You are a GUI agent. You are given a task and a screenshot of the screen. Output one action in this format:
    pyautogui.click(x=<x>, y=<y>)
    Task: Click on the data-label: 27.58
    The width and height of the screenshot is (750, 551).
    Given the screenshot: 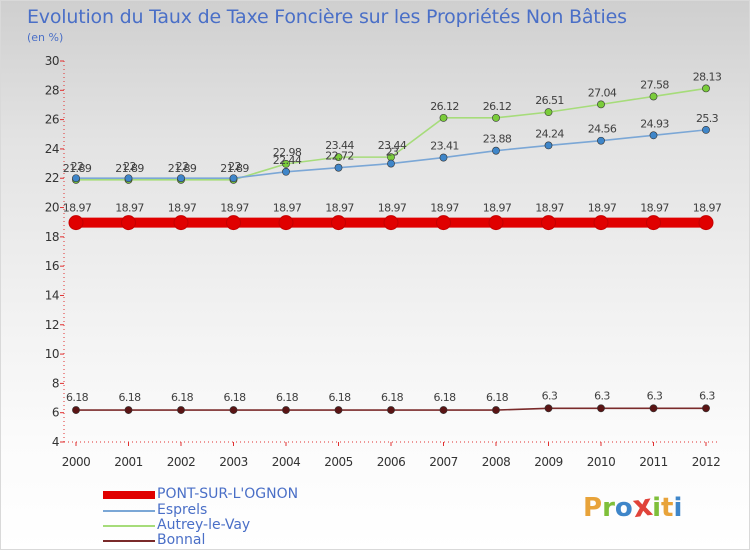 What is the action you would take?
    pyautogui.click(x=654, y=84)
    